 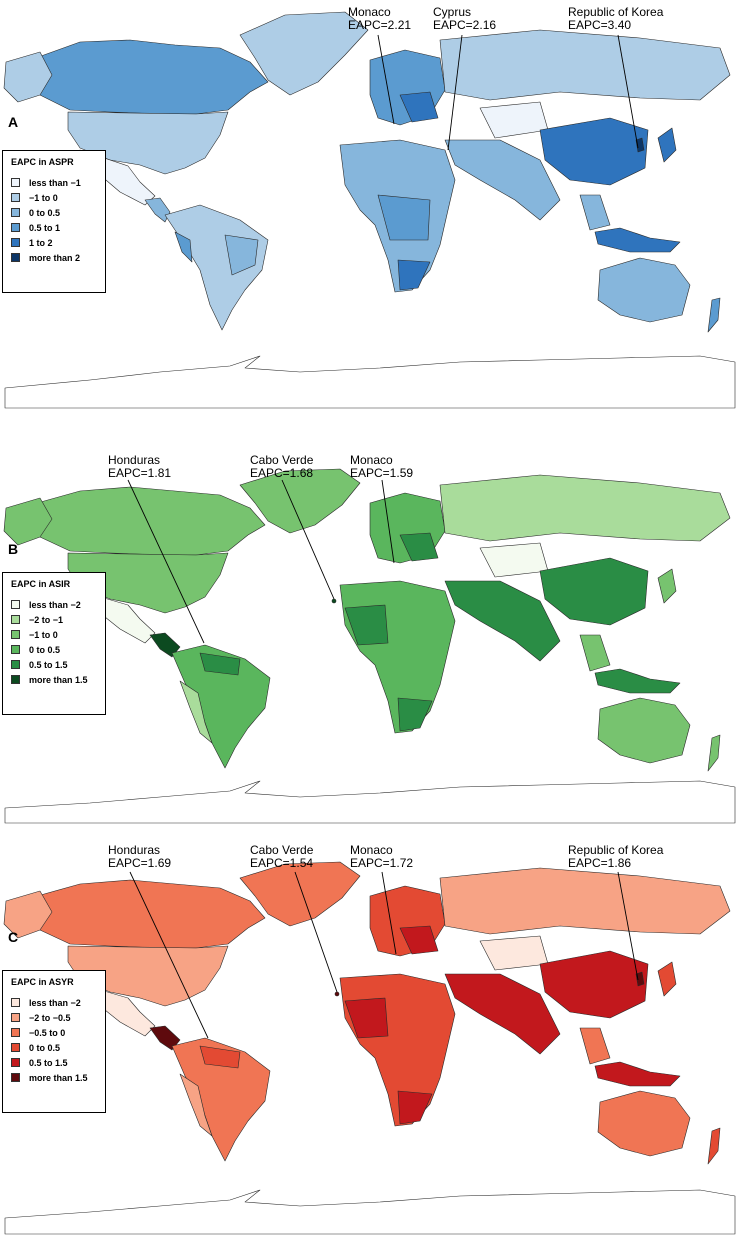 What do you see at coordinates (241, 255) in the screenshot?
I see `brazil-east` at bounding box center [241, 255].